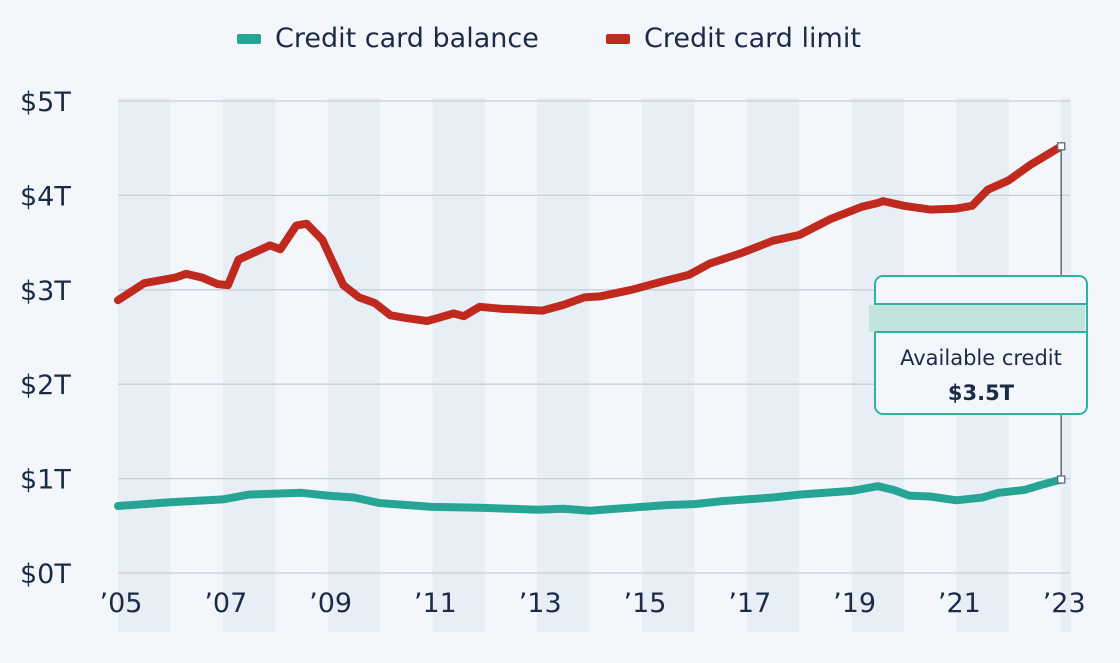 This screenshot has height=663, width=1120. I want to click on legend-label-balance: Credit card balance, so click(407, 38).